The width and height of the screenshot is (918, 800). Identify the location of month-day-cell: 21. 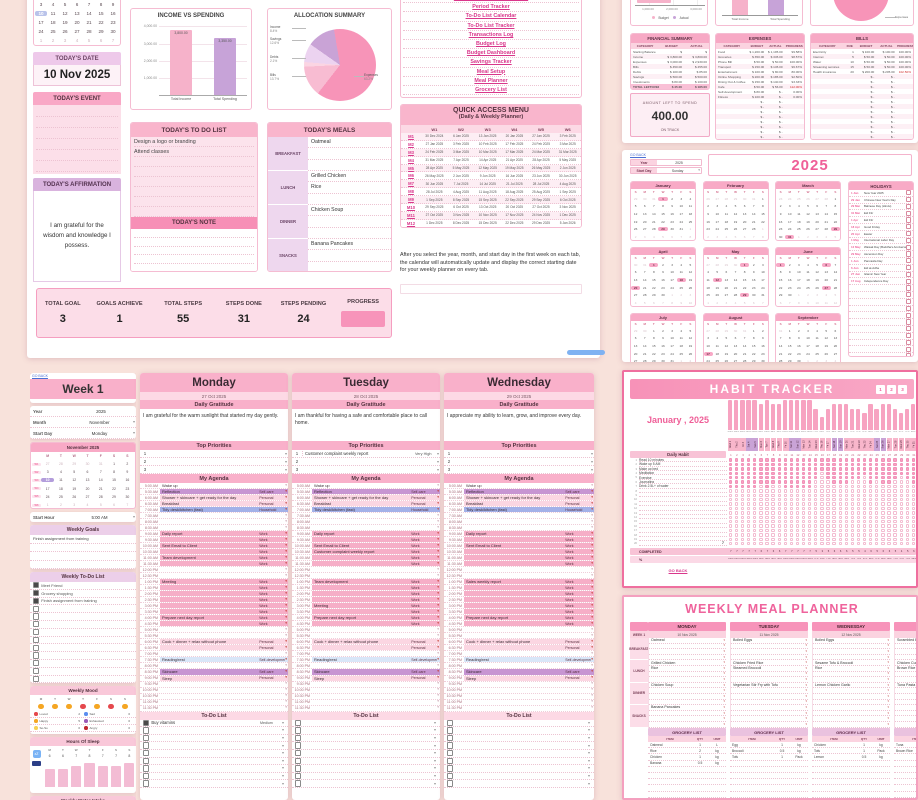
(754, 221).